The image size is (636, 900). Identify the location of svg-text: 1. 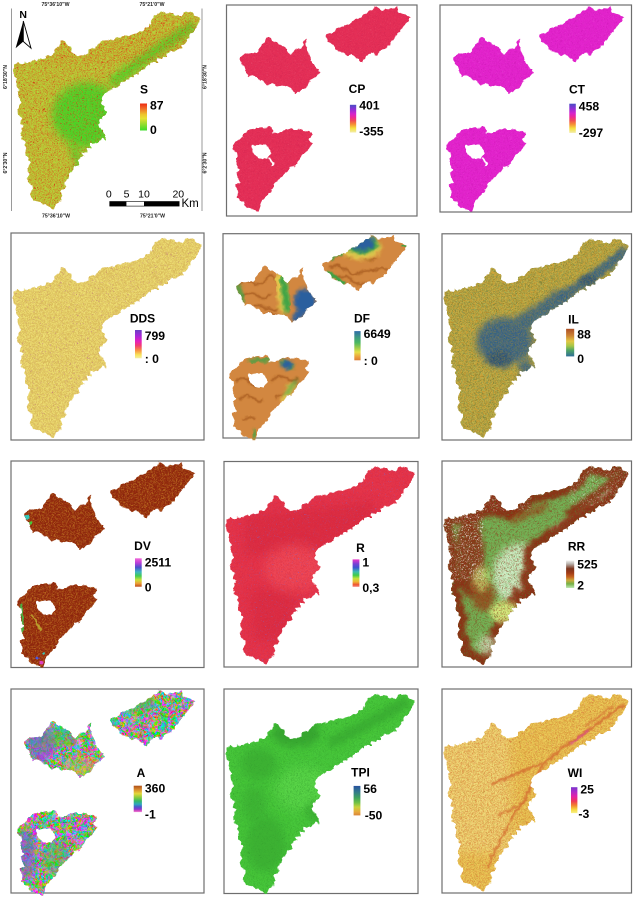
(365, 562).